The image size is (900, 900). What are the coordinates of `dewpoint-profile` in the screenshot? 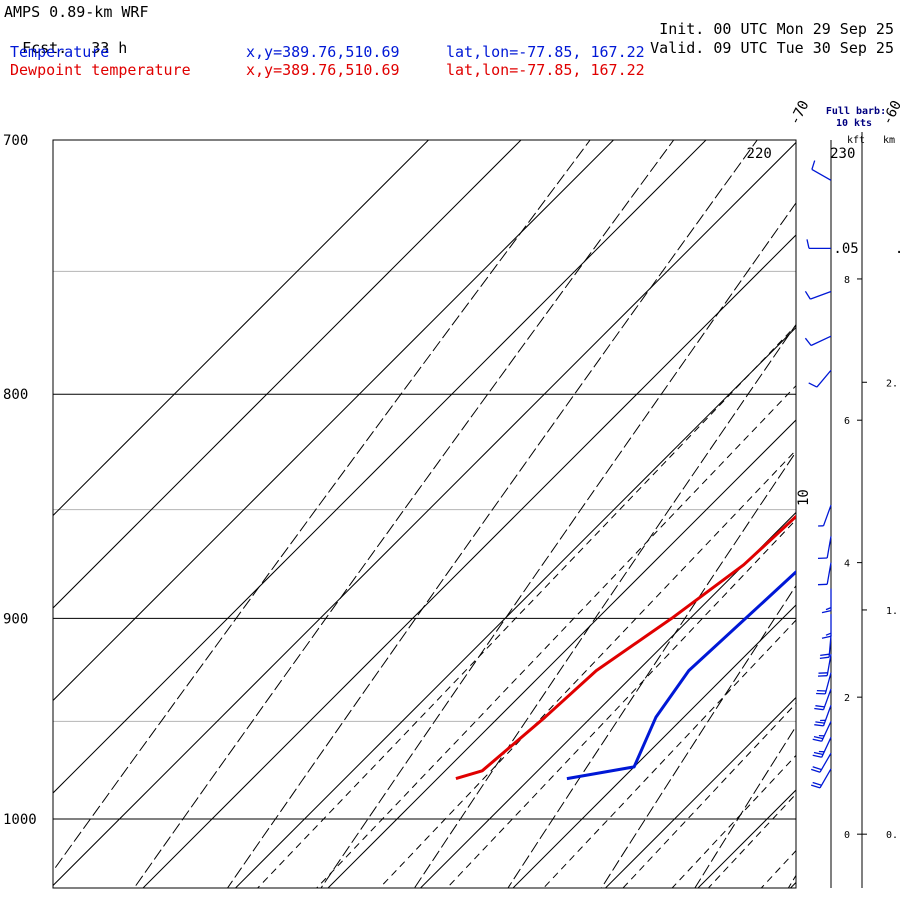 It's located at (625, 647).